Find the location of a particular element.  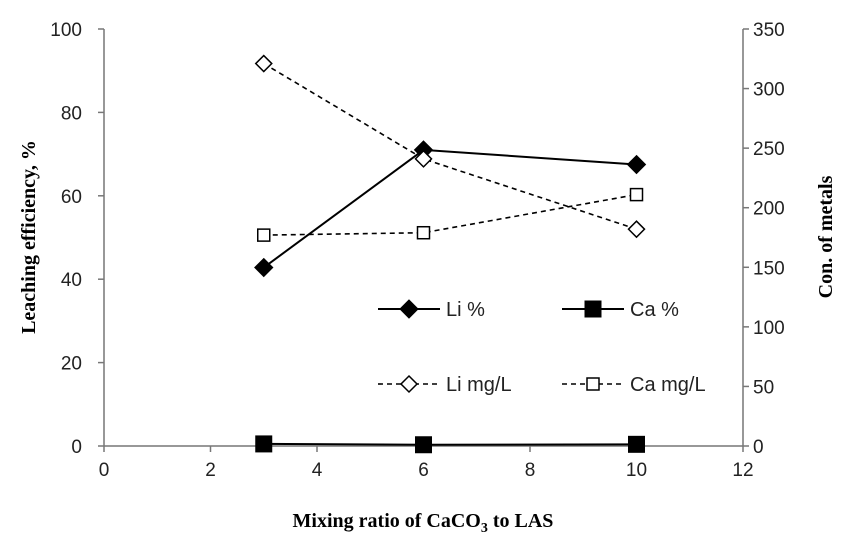

series-line-li-mg-l is located at coordinates (450, 146).